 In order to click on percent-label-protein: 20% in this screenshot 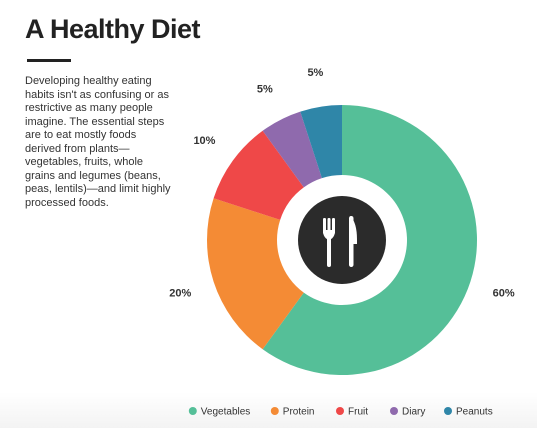, I will do `click(180, 294)`.